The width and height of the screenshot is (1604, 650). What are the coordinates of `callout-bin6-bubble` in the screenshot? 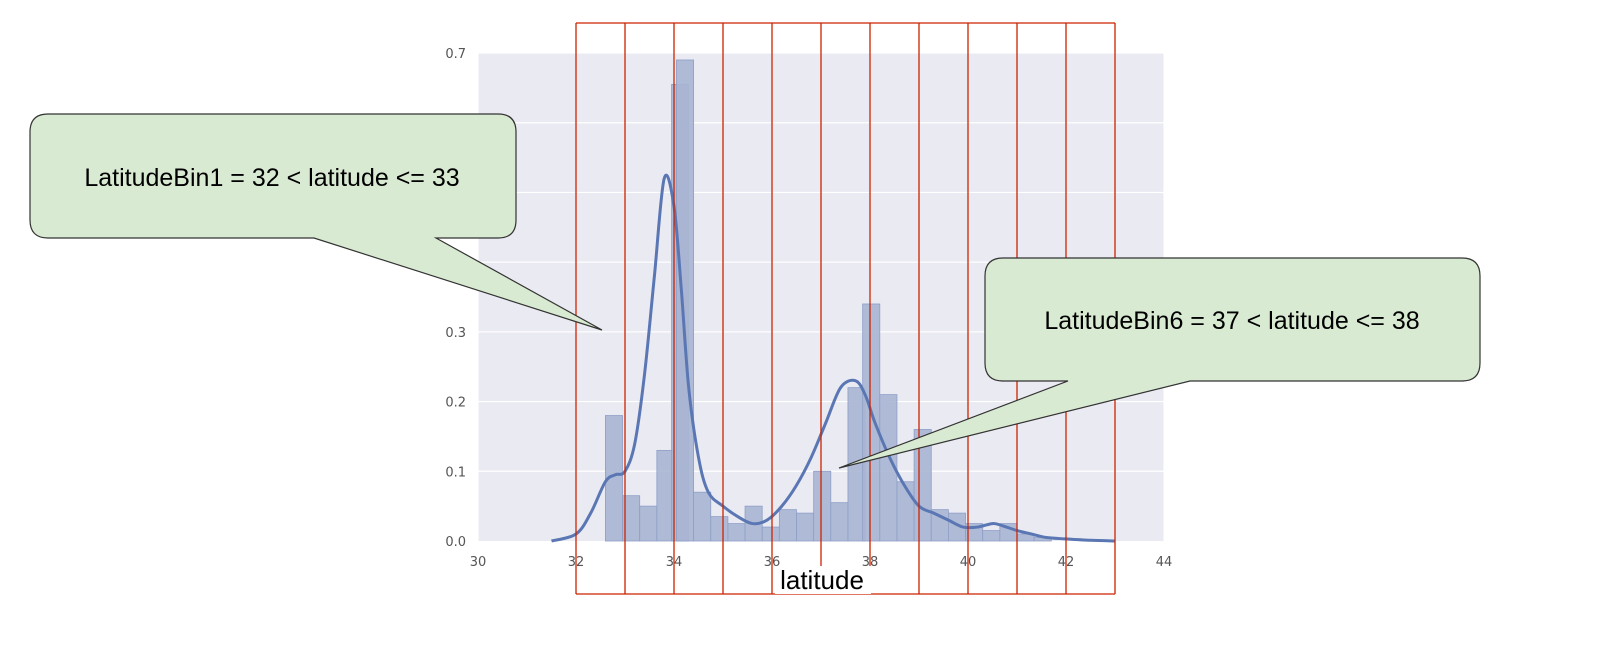 It's located at (1159, 363).